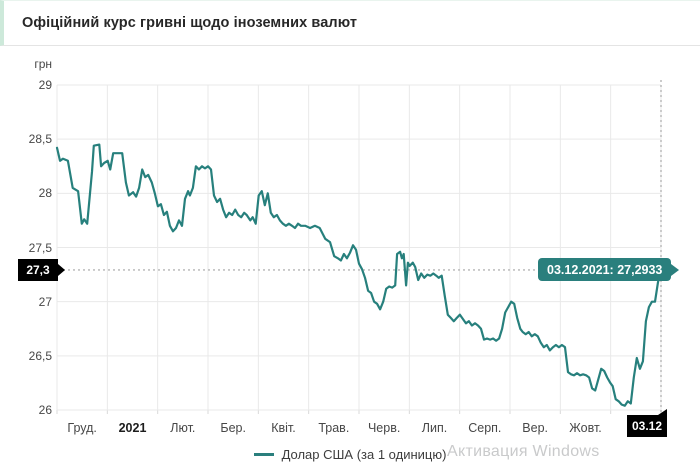 The width and height of the screenshot is (700, 470). I want to click on x-axis-tick-label: Лют., so click(183, 428).